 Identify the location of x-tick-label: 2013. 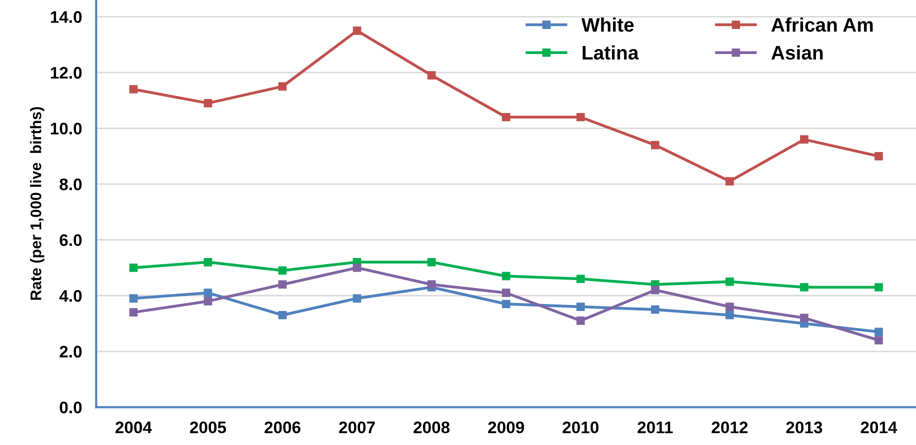
(804, 428).